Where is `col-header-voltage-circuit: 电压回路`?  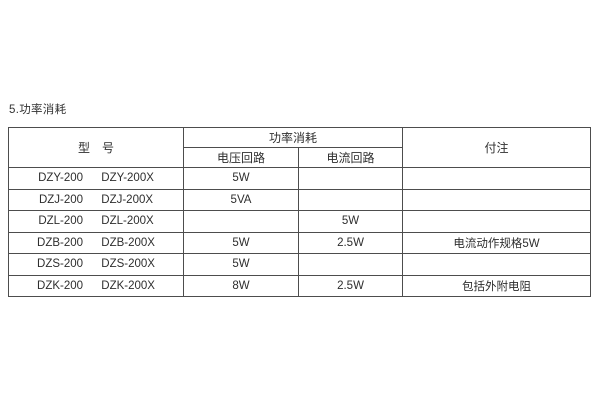 col-header-voltage-circuit: 电压回路 is located at coordinates (241, 157).